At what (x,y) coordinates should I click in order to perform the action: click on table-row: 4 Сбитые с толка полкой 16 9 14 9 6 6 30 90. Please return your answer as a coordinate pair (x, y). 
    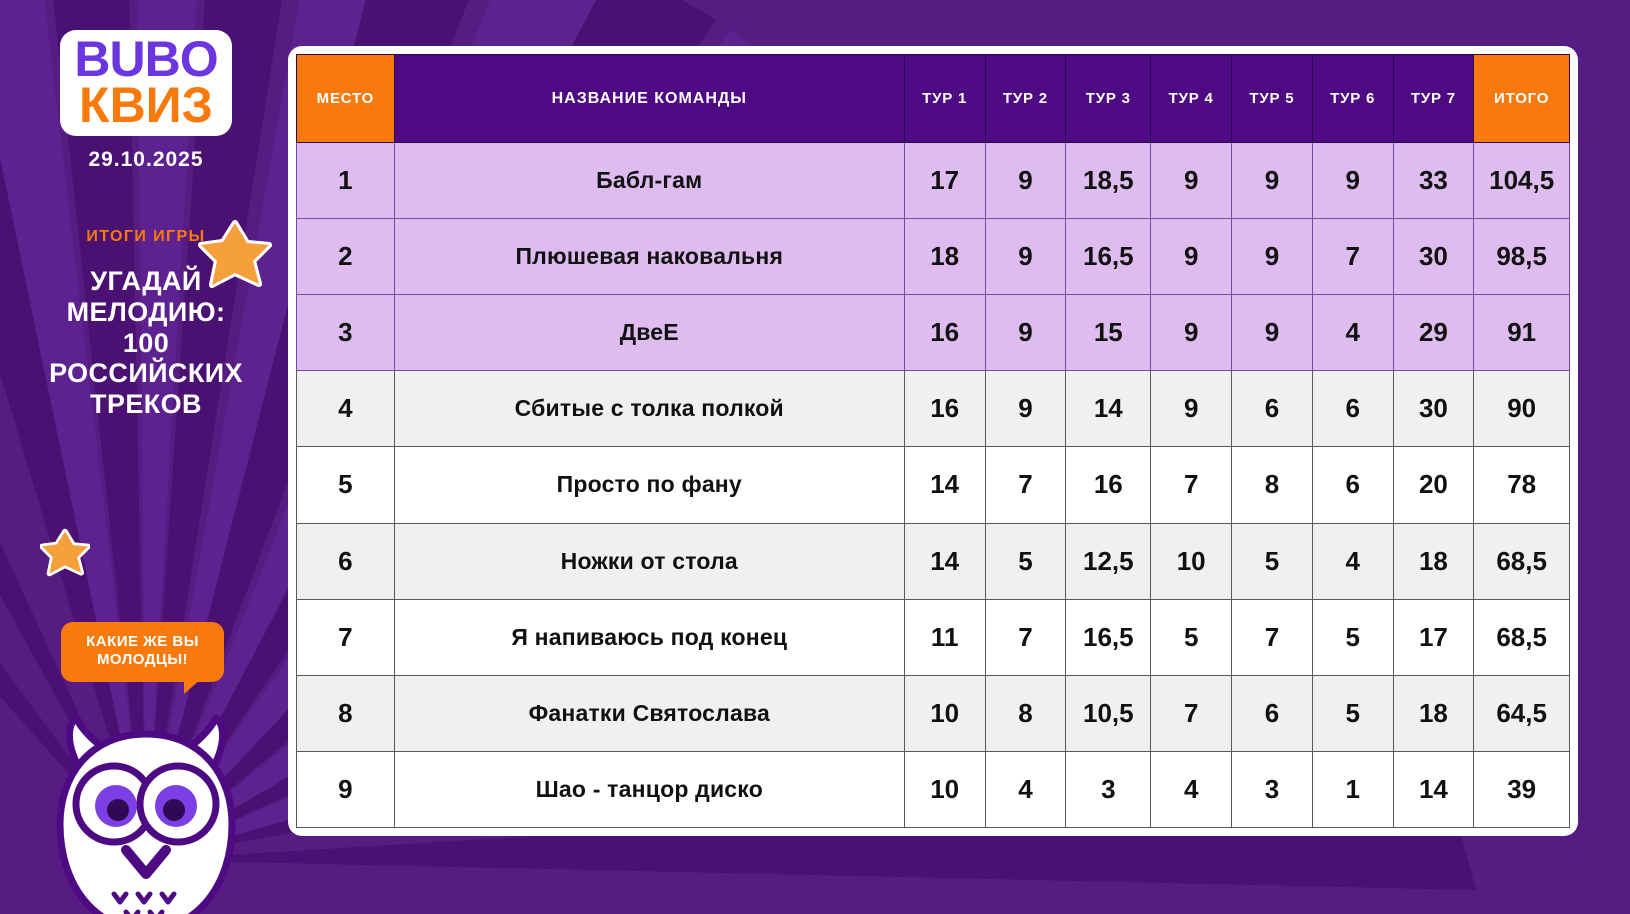
    Looking at the image, I should click on (933, 409).